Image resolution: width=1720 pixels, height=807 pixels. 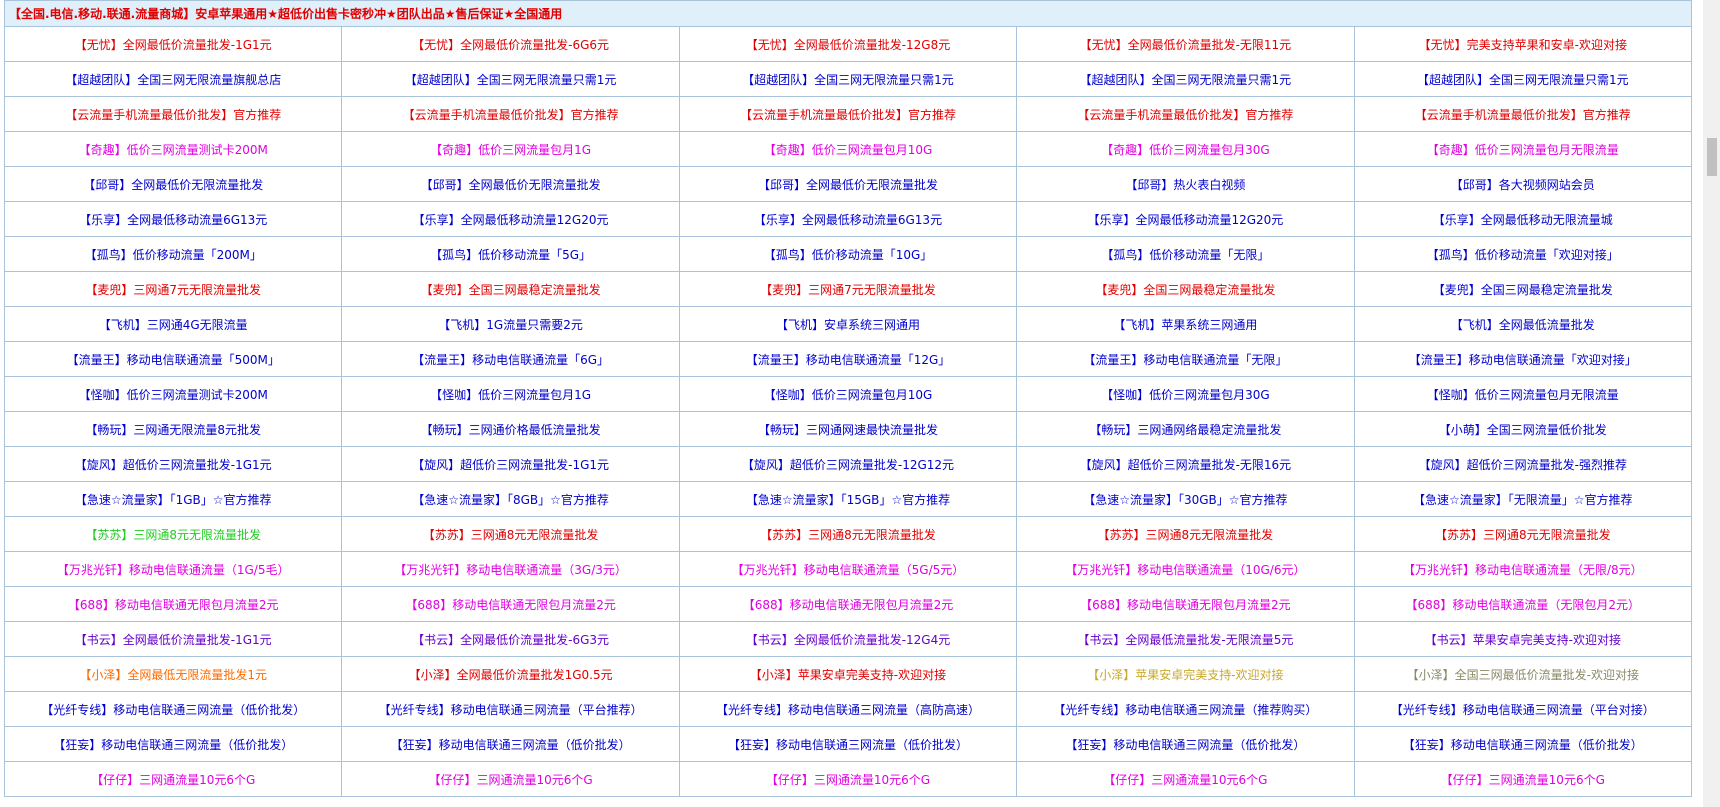 I want to click on product-link: 【急速☆流量家】「1GB」☆官方推荐, so click(x=173, y=499).